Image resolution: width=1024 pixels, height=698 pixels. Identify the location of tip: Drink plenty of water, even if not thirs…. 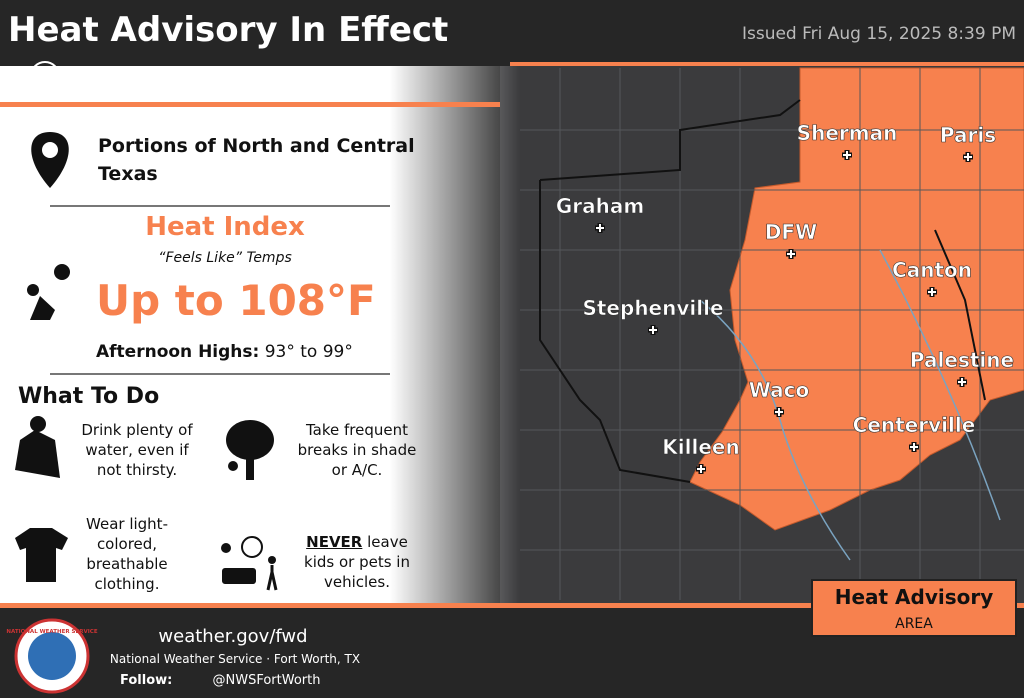
(137, 450).